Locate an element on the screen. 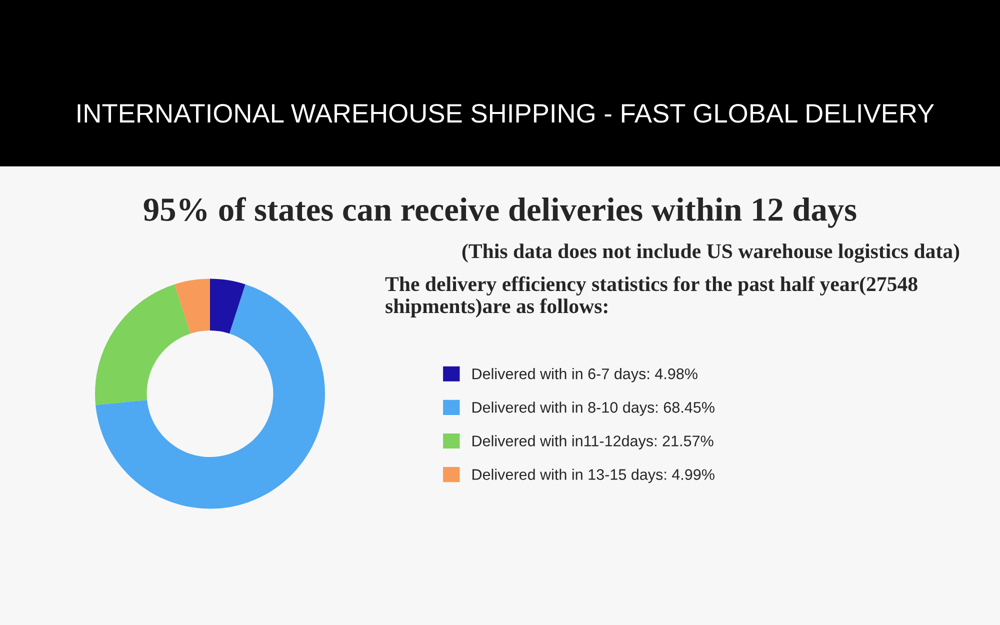 The image size is (1000, 625). chart-title: INTERNATIONAL WAREHOUSE SHIPPING - FAST GLOBAL DELIVERY is located at coordinates (506, 113).